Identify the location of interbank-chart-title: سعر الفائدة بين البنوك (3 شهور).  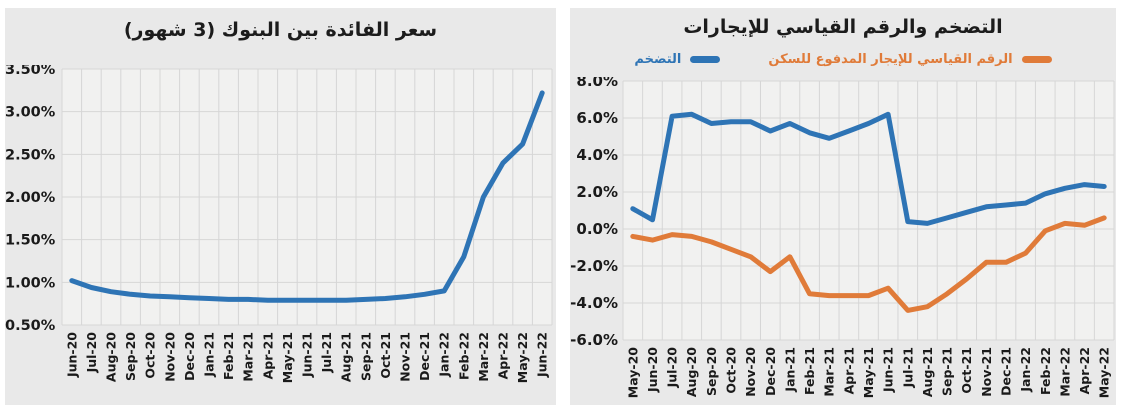
(280, 30).